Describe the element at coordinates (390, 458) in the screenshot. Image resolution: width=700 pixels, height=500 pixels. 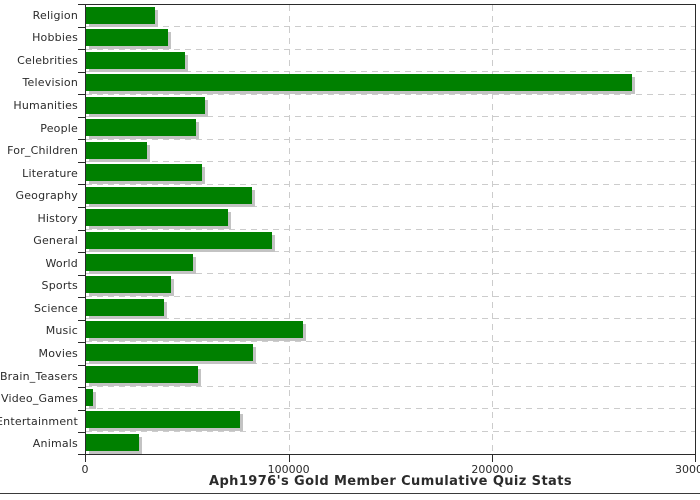
I see `x-axis-ticks` at that location.